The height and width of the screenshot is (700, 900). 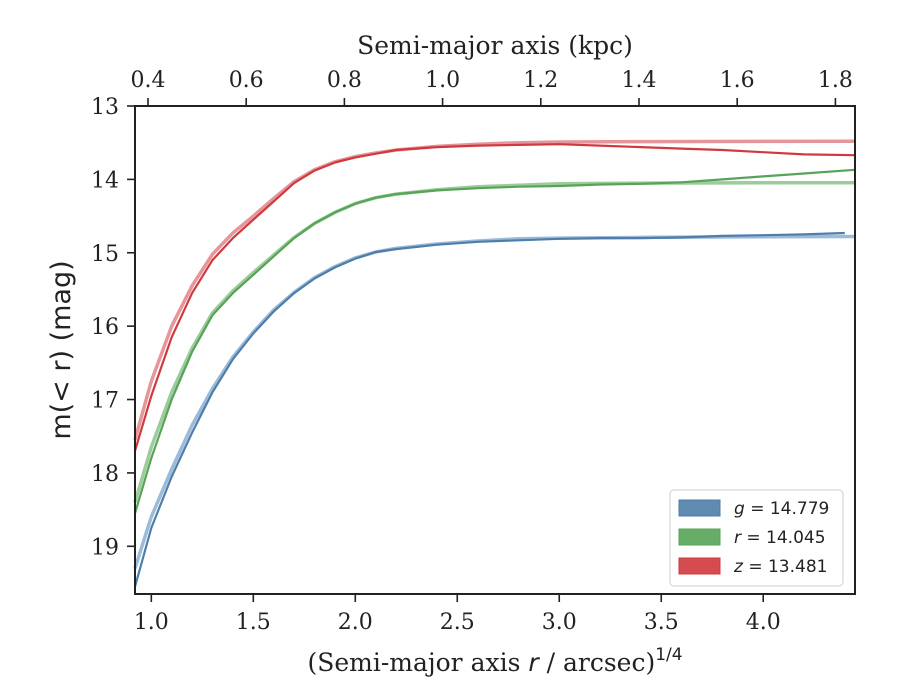 What do you see at coordinates (763, 622) in the screenshot?
I see `x-tick-label: 4.0` at bounding box center [763, 622].